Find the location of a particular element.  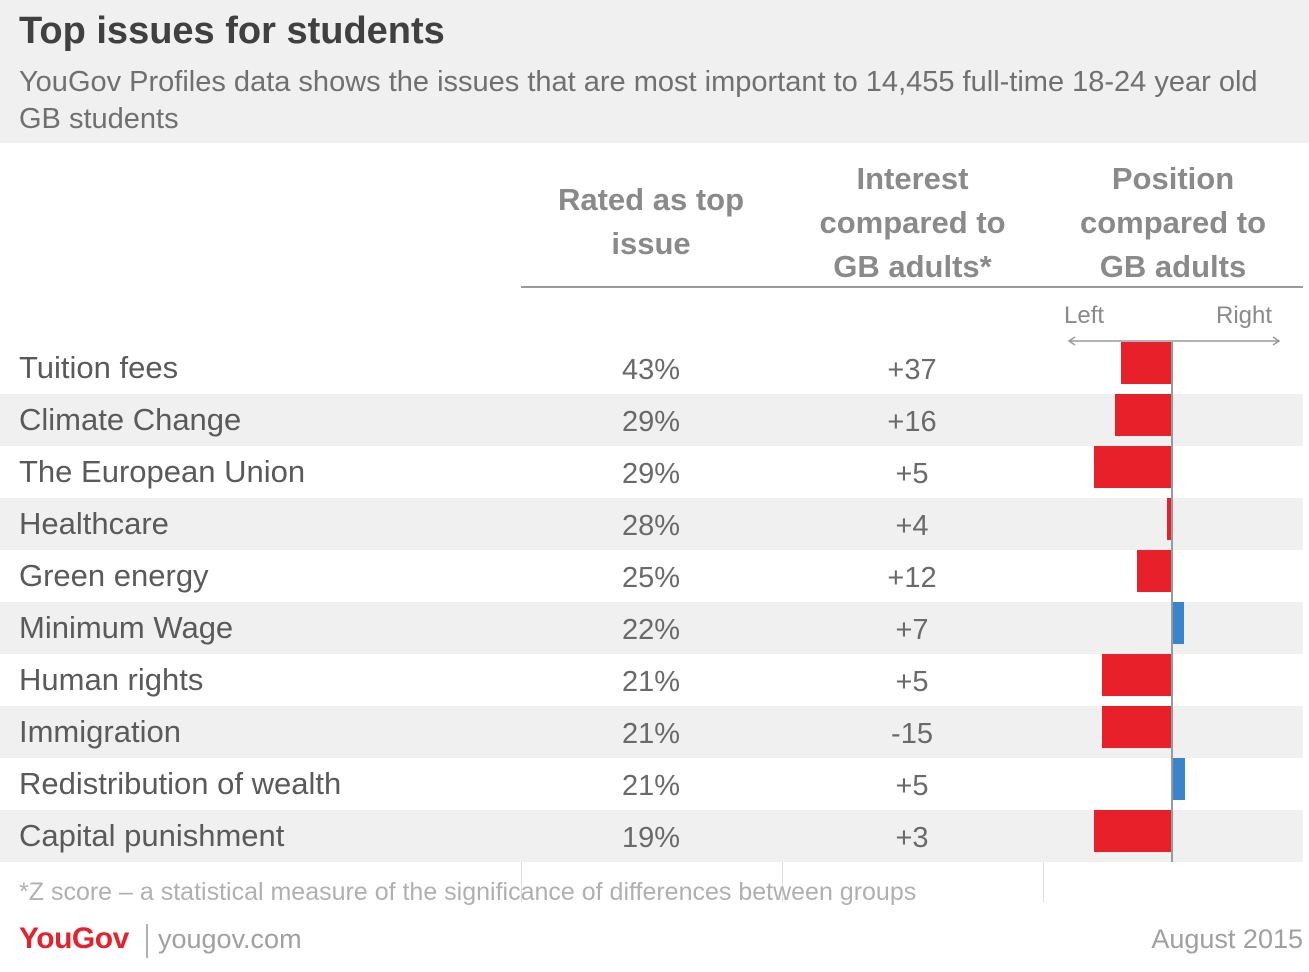

rated-value: 43% is located at coordinates (651, 370).